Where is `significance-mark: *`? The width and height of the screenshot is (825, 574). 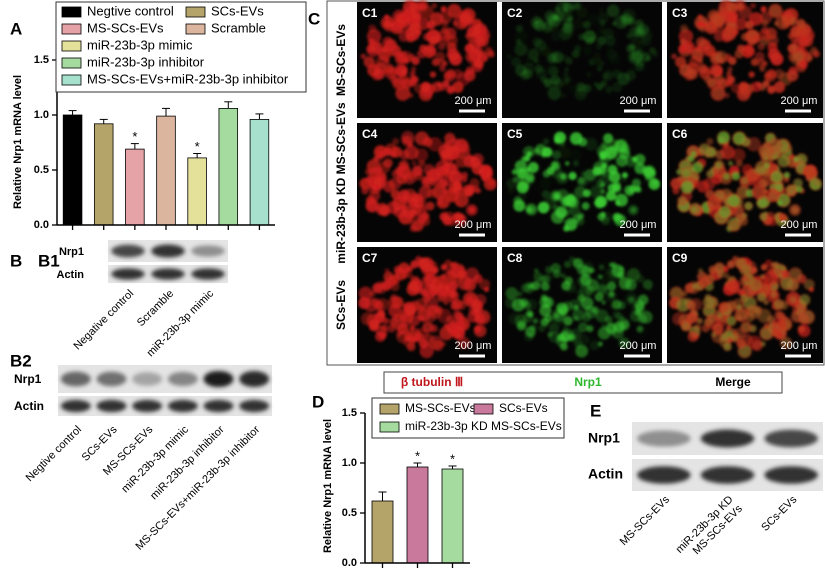
significance-mark: * is located at coordinates (197, 146).